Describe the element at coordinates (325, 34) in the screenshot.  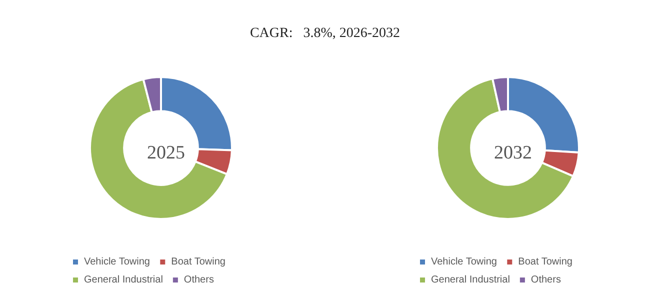
I see `text: CAGR: 3.8%, 2026-2032` at that location.